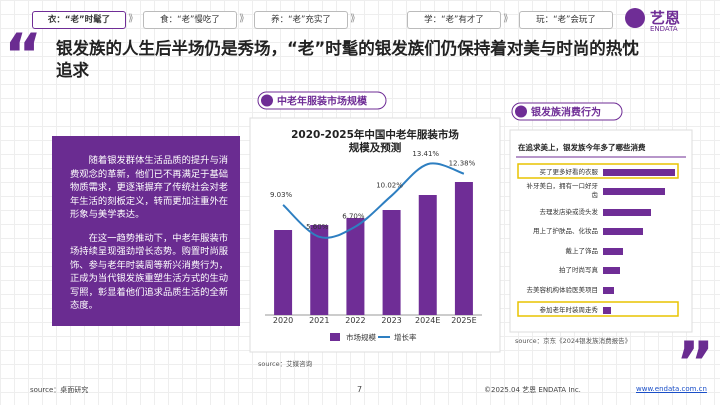  What do you see at coordinates (565, 230) in the screenshot?
I see `y-tick-label: 用上了护肤品、化妆品` at bounding box center [565, 230].